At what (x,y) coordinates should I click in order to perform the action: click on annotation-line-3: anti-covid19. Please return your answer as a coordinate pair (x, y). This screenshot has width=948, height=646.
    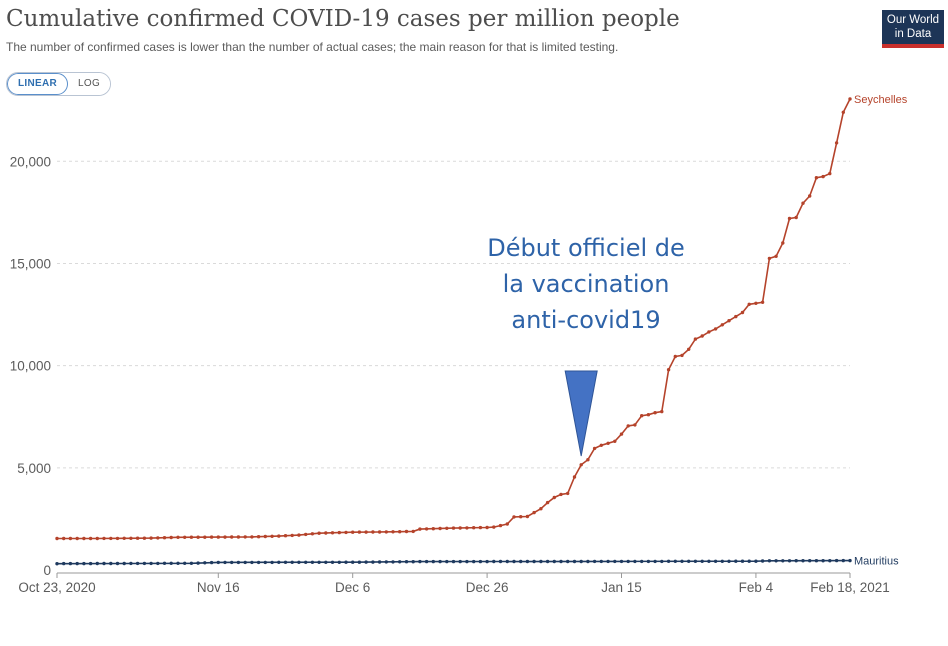
    Looking at the image, I should click on (586, 320).